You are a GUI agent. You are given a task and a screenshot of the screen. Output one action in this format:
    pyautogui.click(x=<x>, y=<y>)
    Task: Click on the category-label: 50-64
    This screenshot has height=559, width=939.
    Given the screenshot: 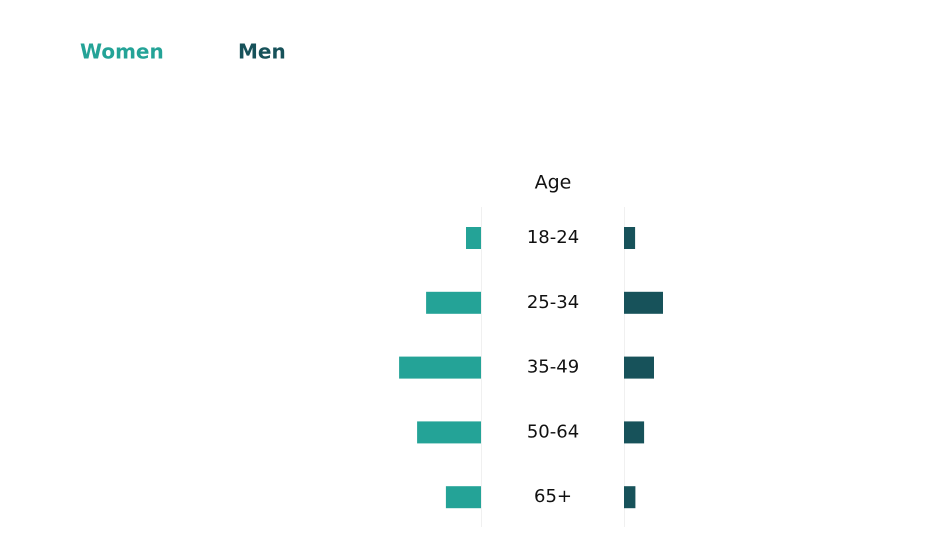 What is the action you would take?
    pyautogui.click(x=553, y=431)
    